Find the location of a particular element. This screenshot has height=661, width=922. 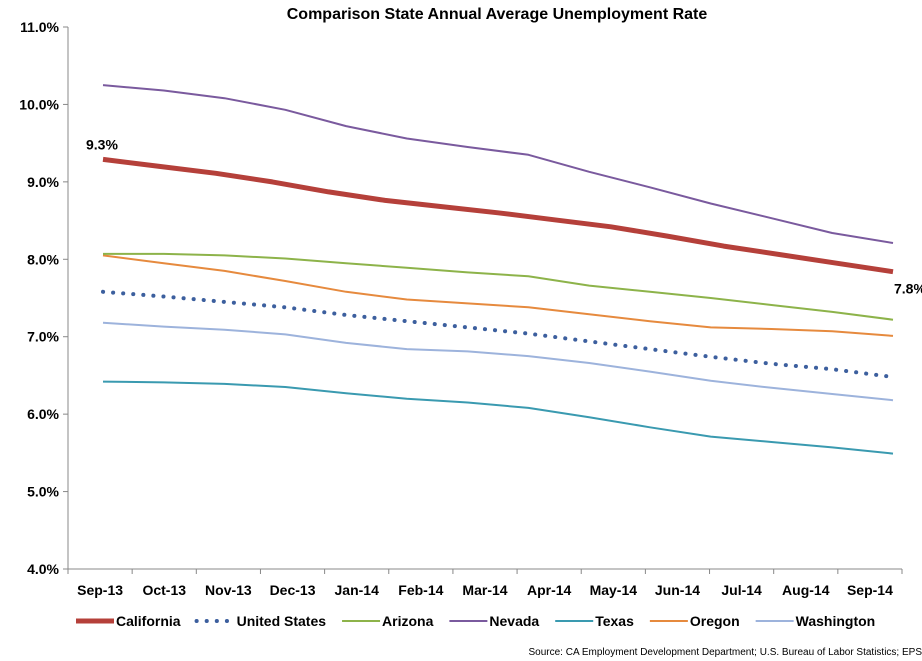

x-tick-label: Feb-14 is located at coordinates (420, 590).